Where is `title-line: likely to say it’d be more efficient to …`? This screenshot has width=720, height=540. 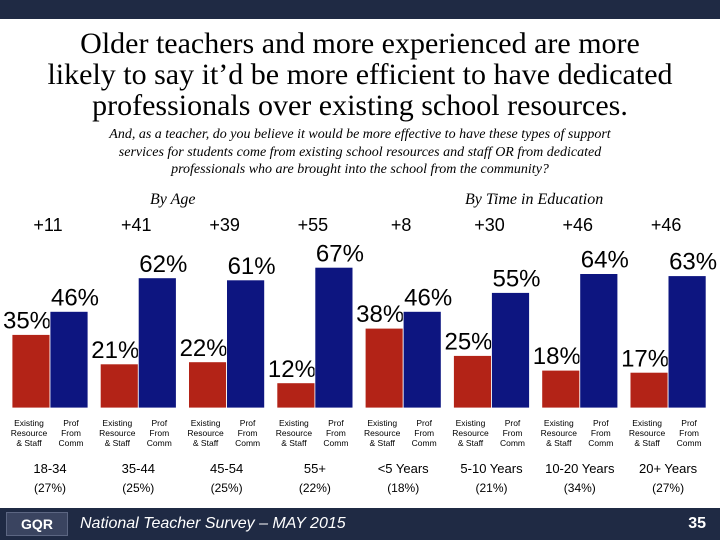
title-line: likely to say it’d be more efficient to … is located at coordinates (360, 74).